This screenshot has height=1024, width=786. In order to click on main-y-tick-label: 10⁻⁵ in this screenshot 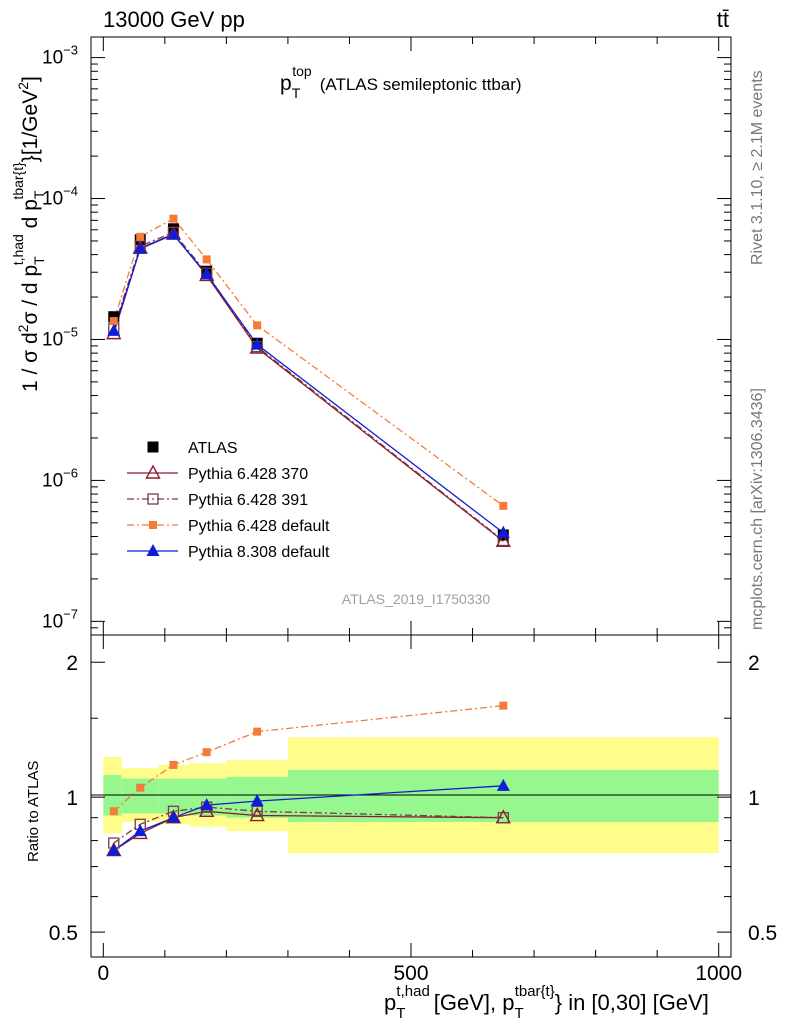, I will do `click(60, 337)`.